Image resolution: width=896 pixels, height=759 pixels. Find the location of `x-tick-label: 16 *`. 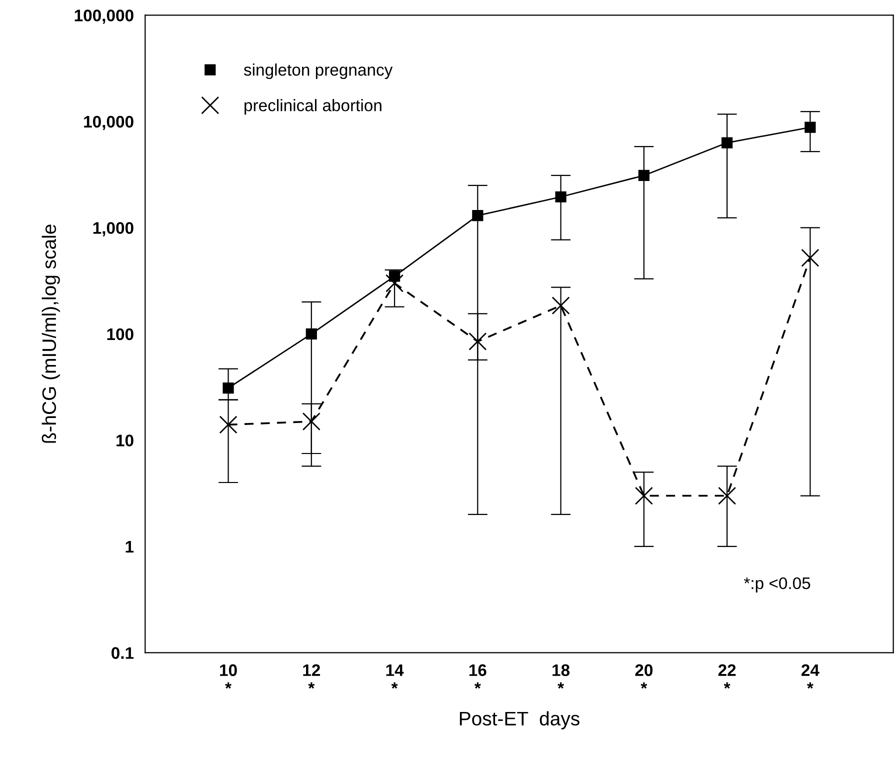

x-tick-label: 16 * is located at coordinates (477, 676).